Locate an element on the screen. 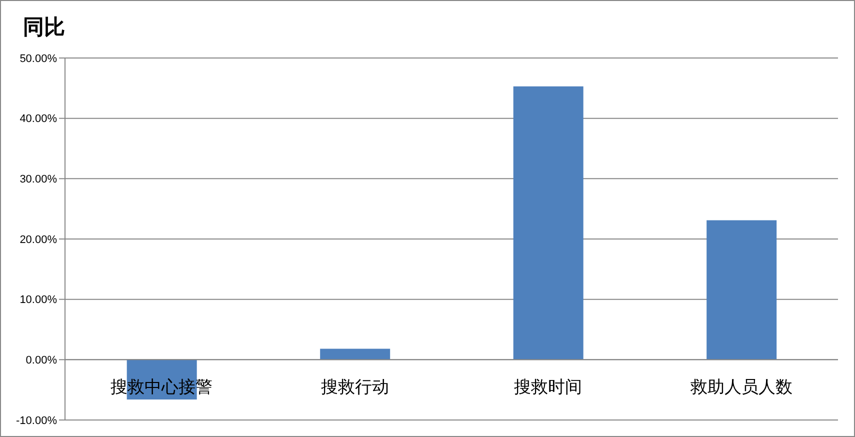 This screenshot has width=855, height=437. y-tick-label: -10.00% is located at coordinates (37, 420).